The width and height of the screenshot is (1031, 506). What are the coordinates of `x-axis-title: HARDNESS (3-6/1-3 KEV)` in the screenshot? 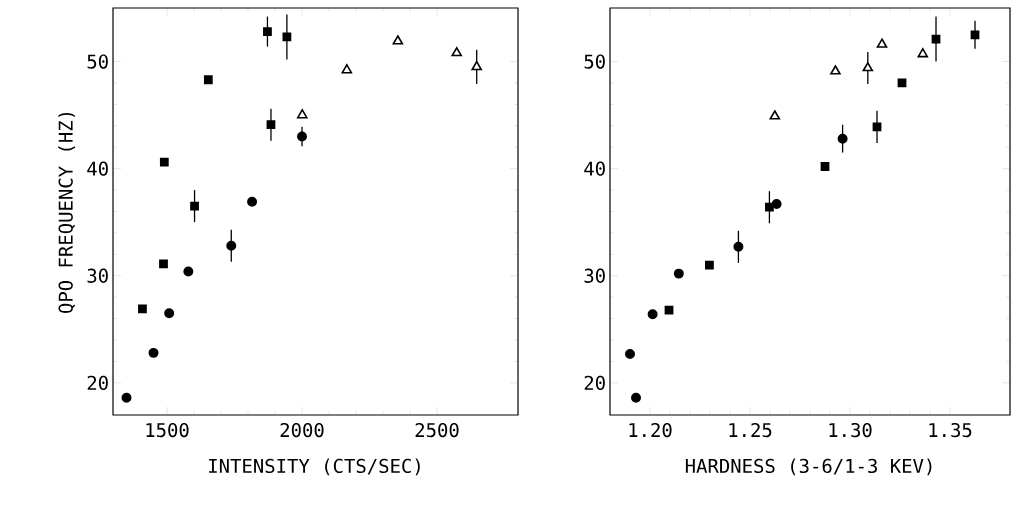 It's located at (808, 467).